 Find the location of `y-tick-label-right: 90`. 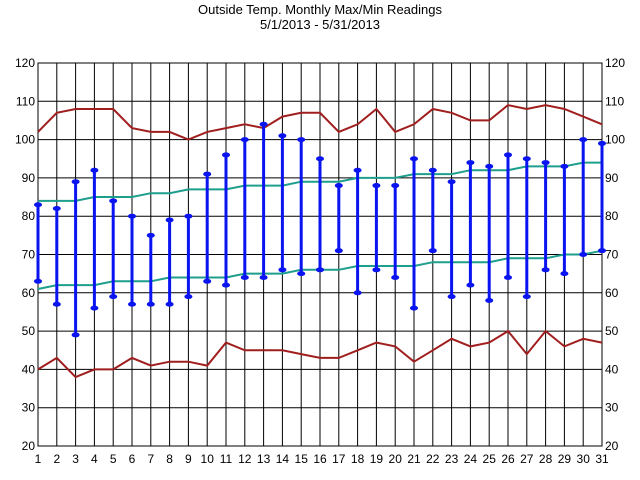

y-tick-label-right: 90 is located at coordinates (612, 178).